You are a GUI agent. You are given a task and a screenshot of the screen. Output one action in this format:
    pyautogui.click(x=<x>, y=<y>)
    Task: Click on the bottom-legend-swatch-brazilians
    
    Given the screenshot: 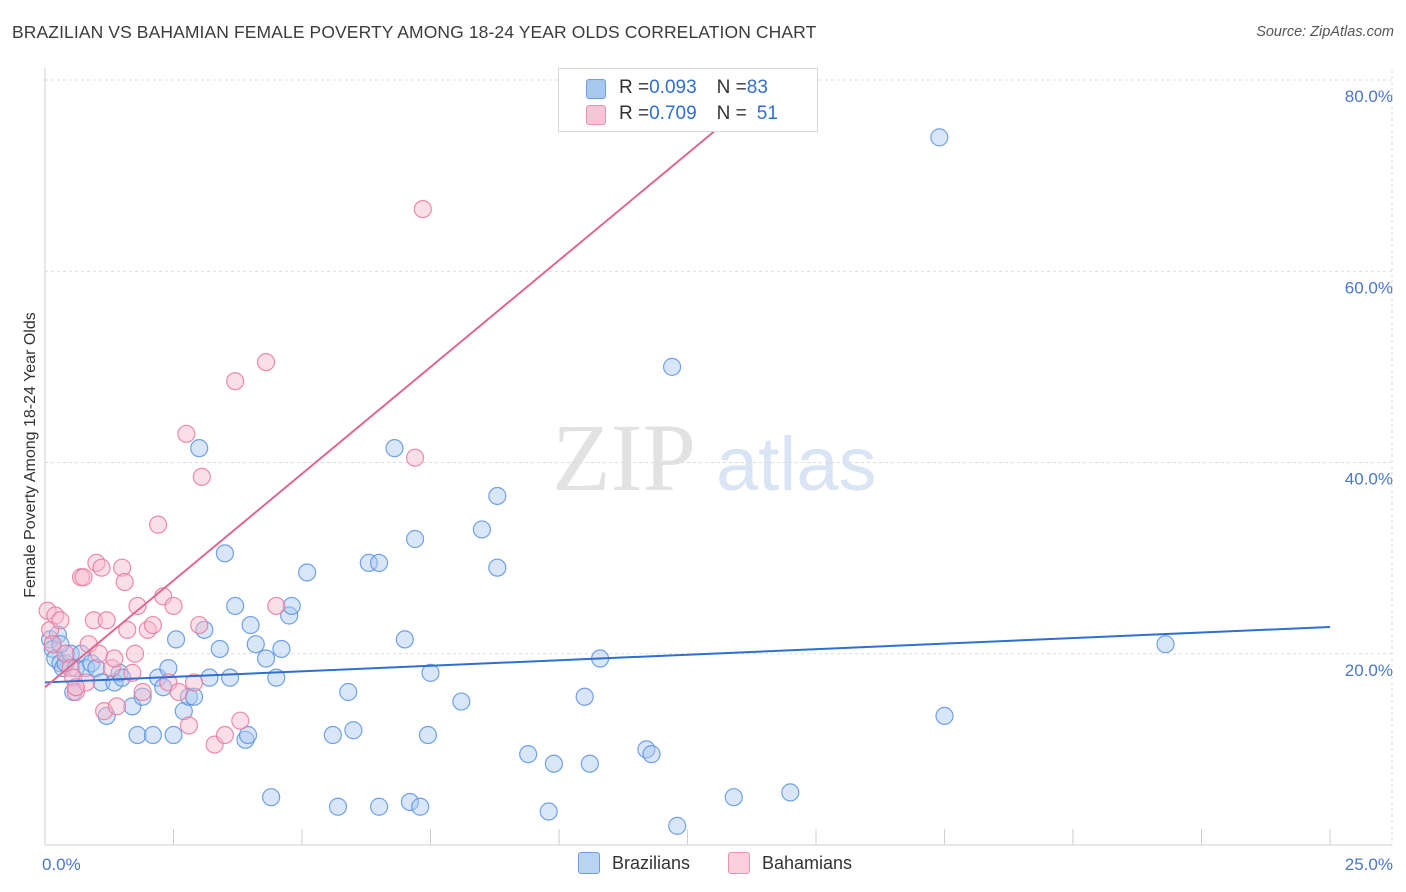 What is the action you would take?
    pyautogui.click(x=589, y=863)
    